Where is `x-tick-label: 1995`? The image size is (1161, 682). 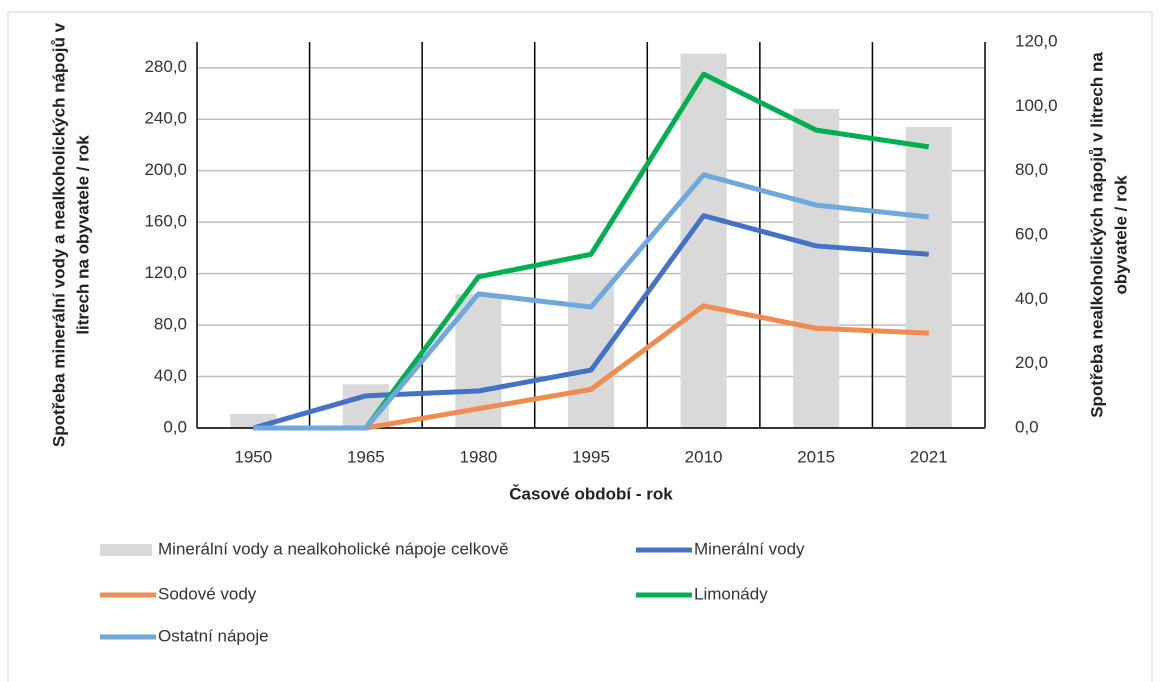
x-tick-label: 1995 is located at coordinates (591, 456).